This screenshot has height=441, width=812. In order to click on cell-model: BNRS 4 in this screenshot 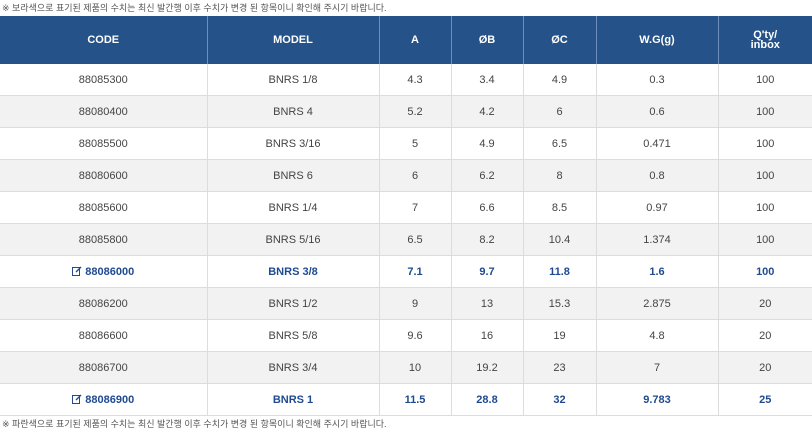, I will do `click(292, 111)`.